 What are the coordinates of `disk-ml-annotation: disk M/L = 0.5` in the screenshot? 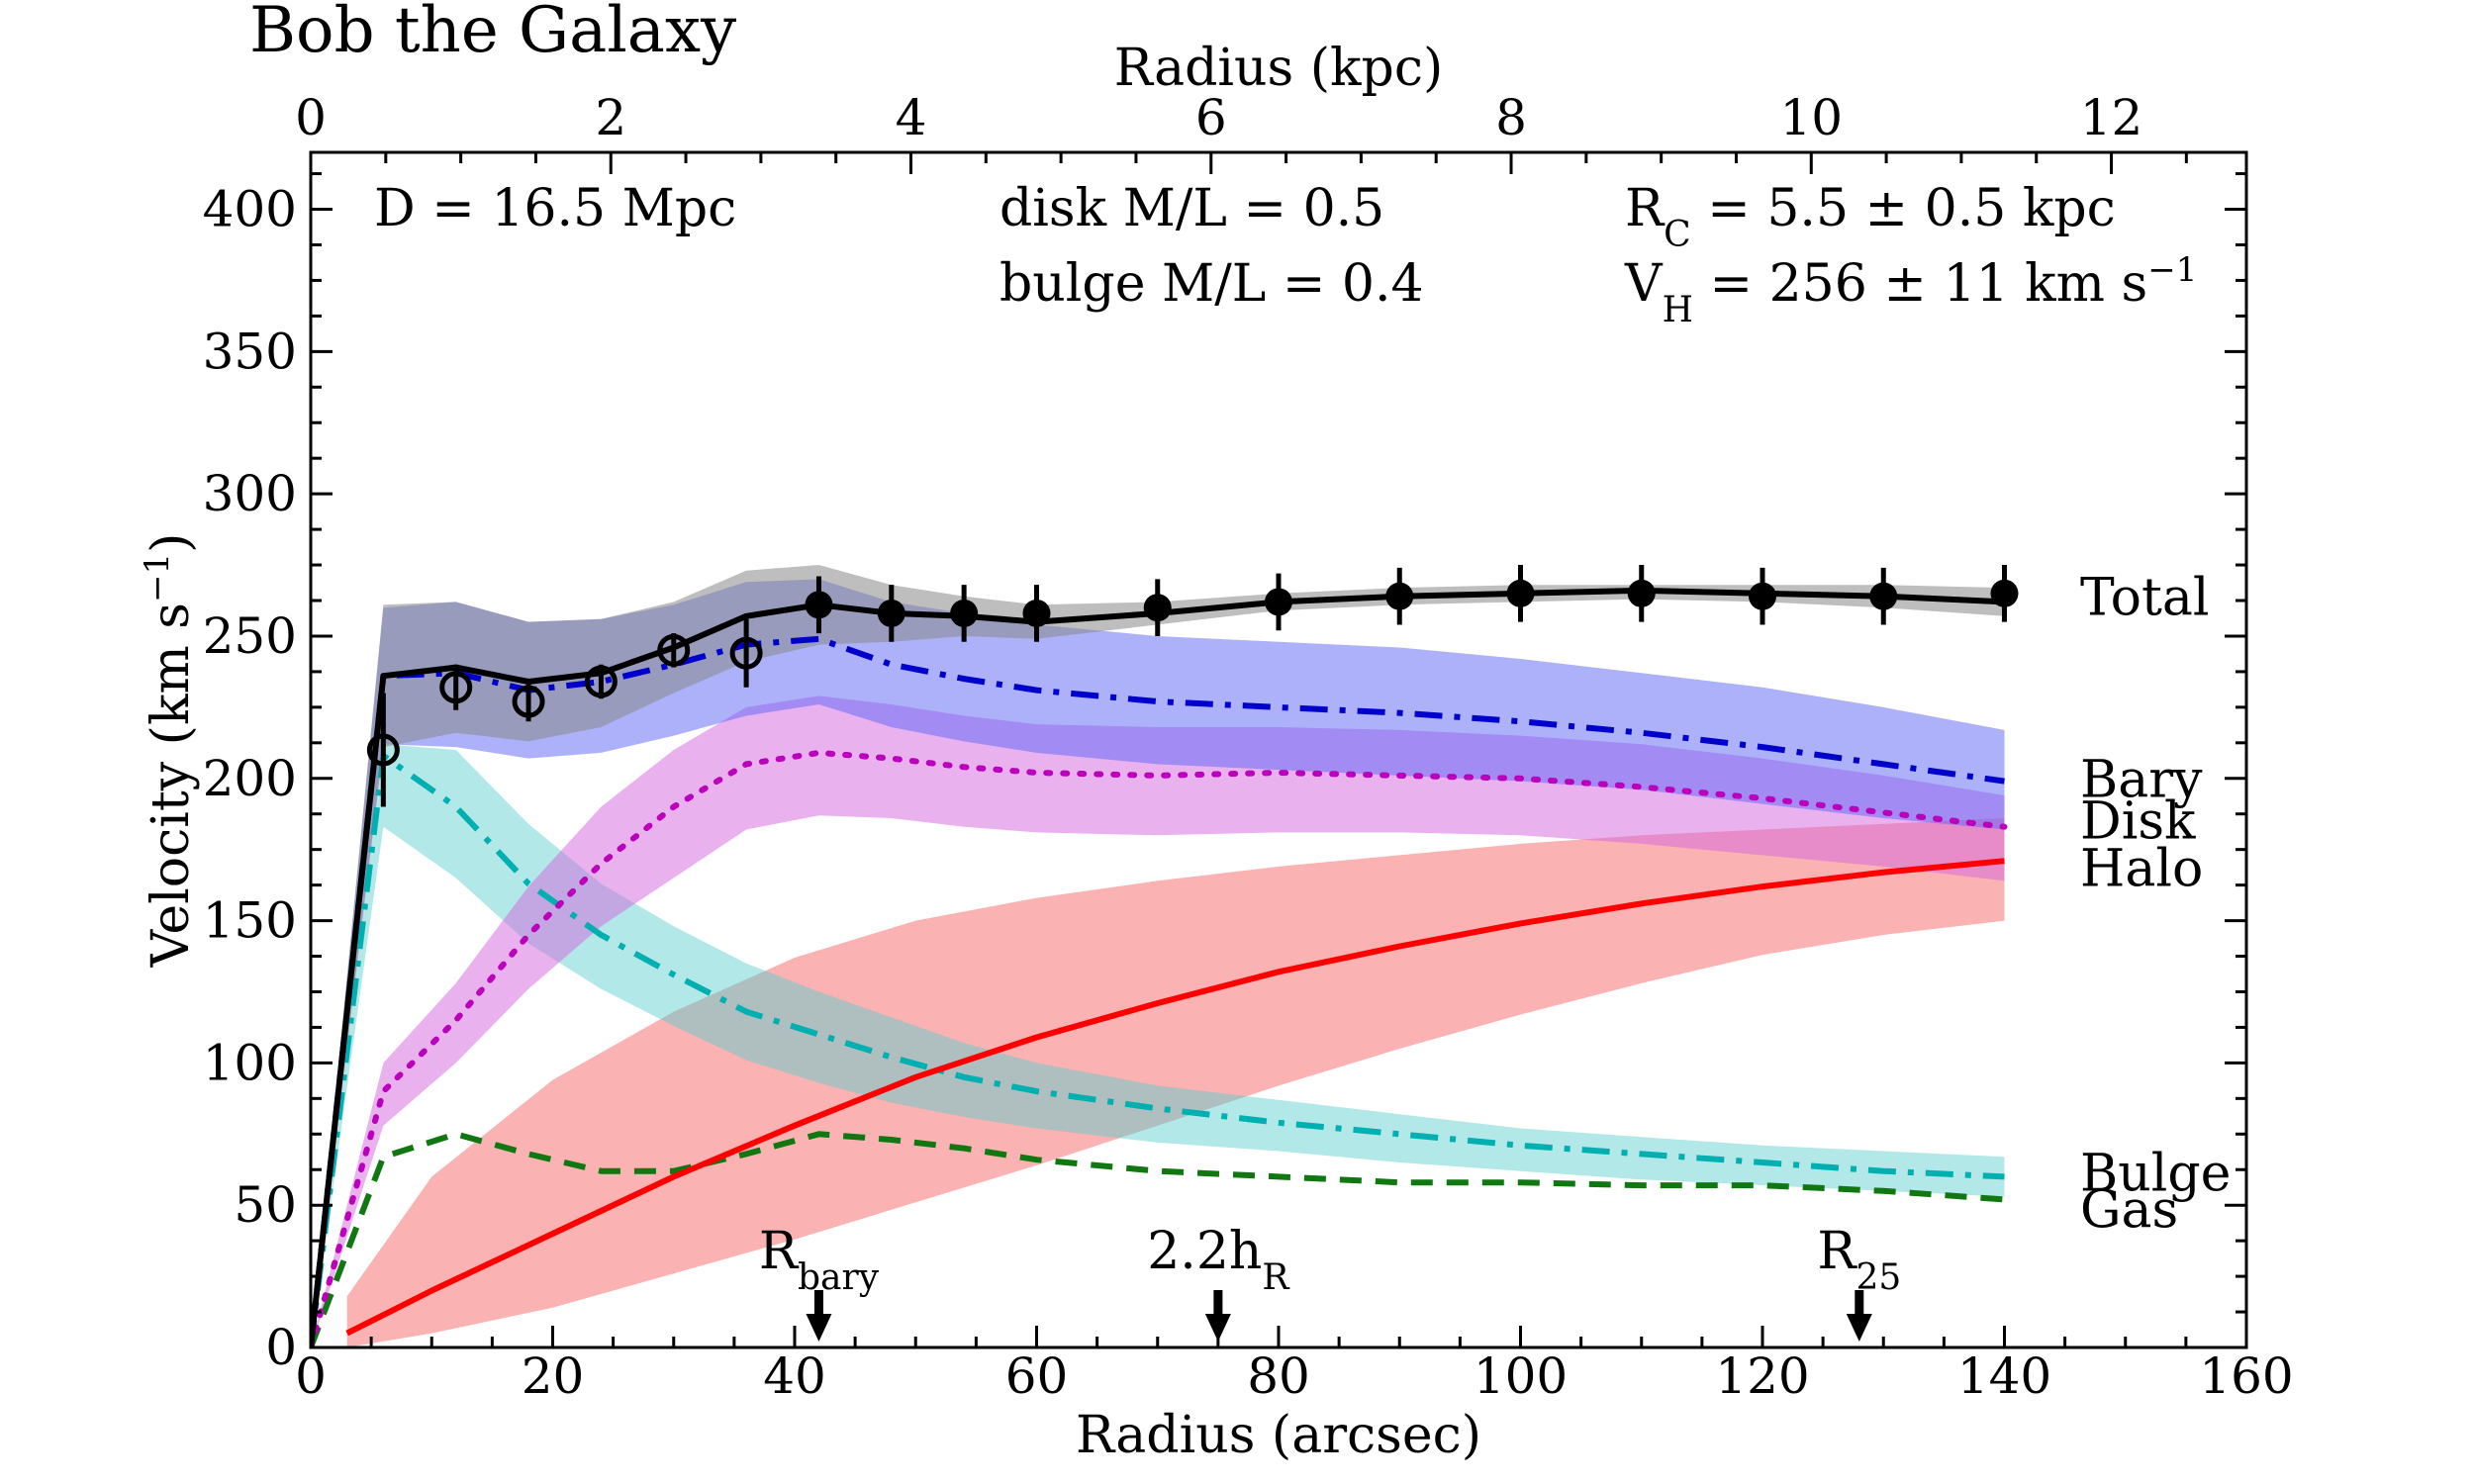 It's located at (1192, 208).